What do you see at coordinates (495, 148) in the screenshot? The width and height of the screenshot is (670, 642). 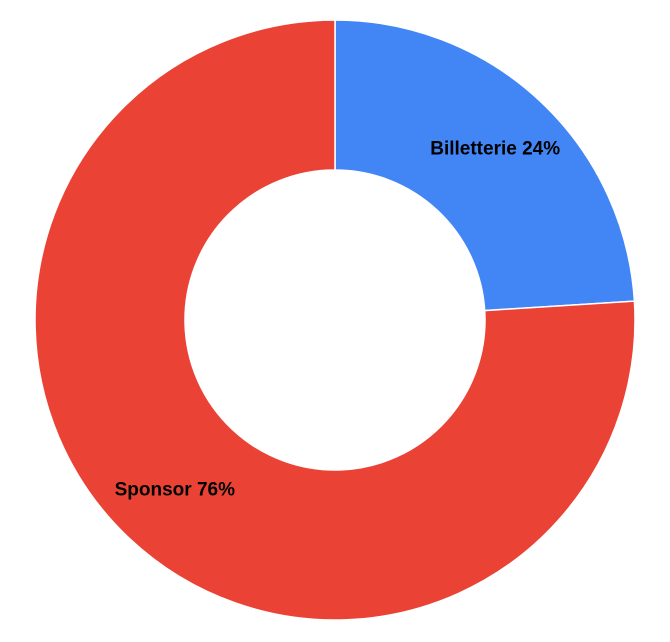 I see `slice-label-billetterie: Billetterie 24%` at bounding box center [495, 148].